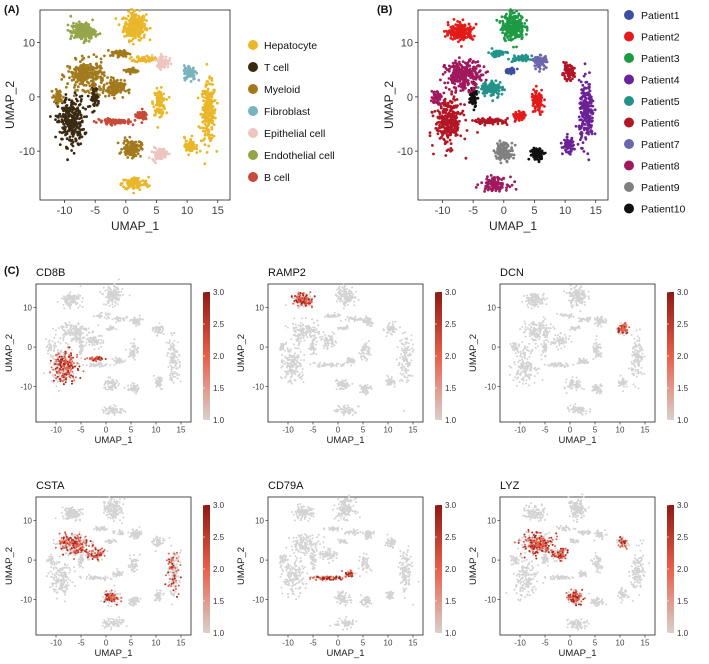 This screenshot has height=664, width=709. What do you see at coordinates (12, 10) in the screenshot?
I see `panel-label-a: (A)` at bounding box center [12, 10].